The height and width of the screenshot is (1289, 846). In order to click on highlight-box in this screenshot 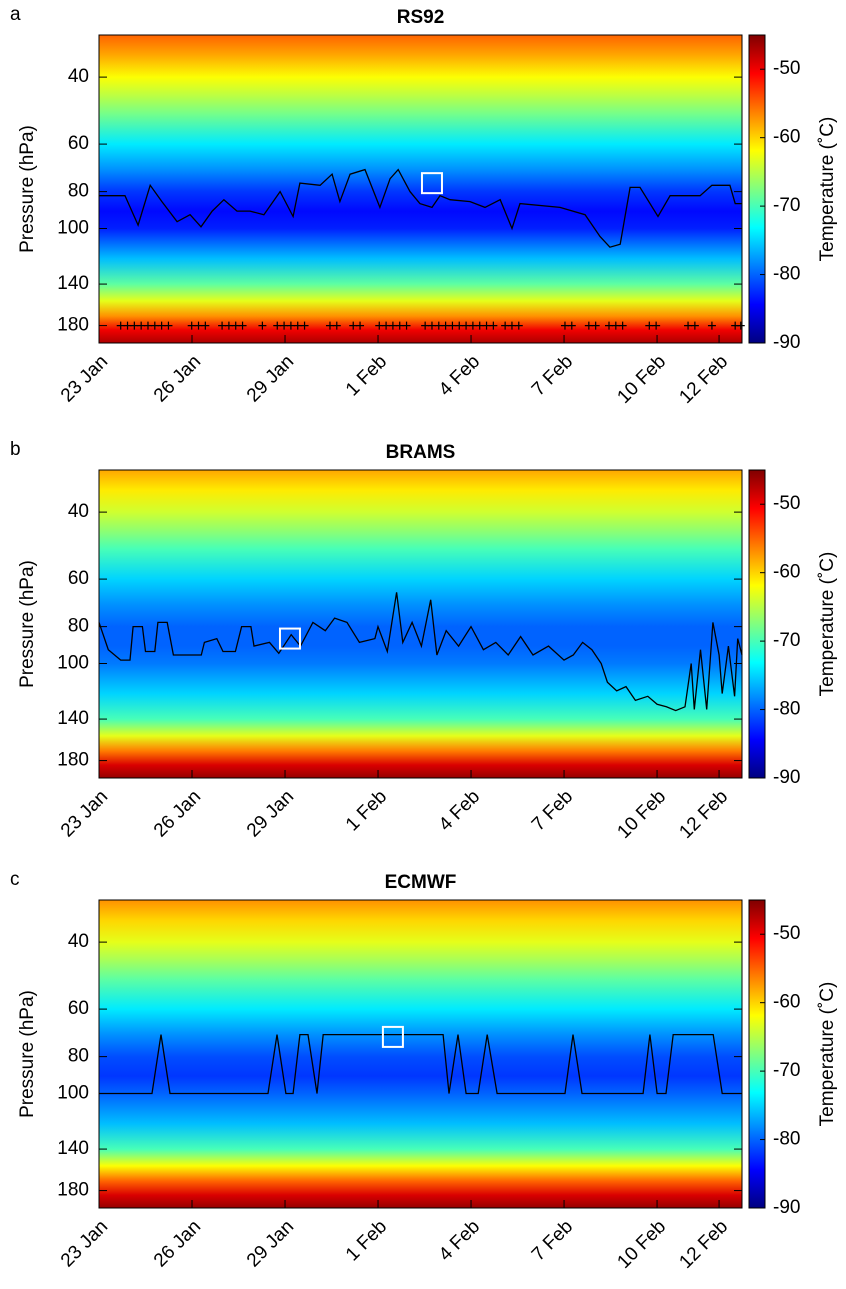, I will do `click(289, 638)`.